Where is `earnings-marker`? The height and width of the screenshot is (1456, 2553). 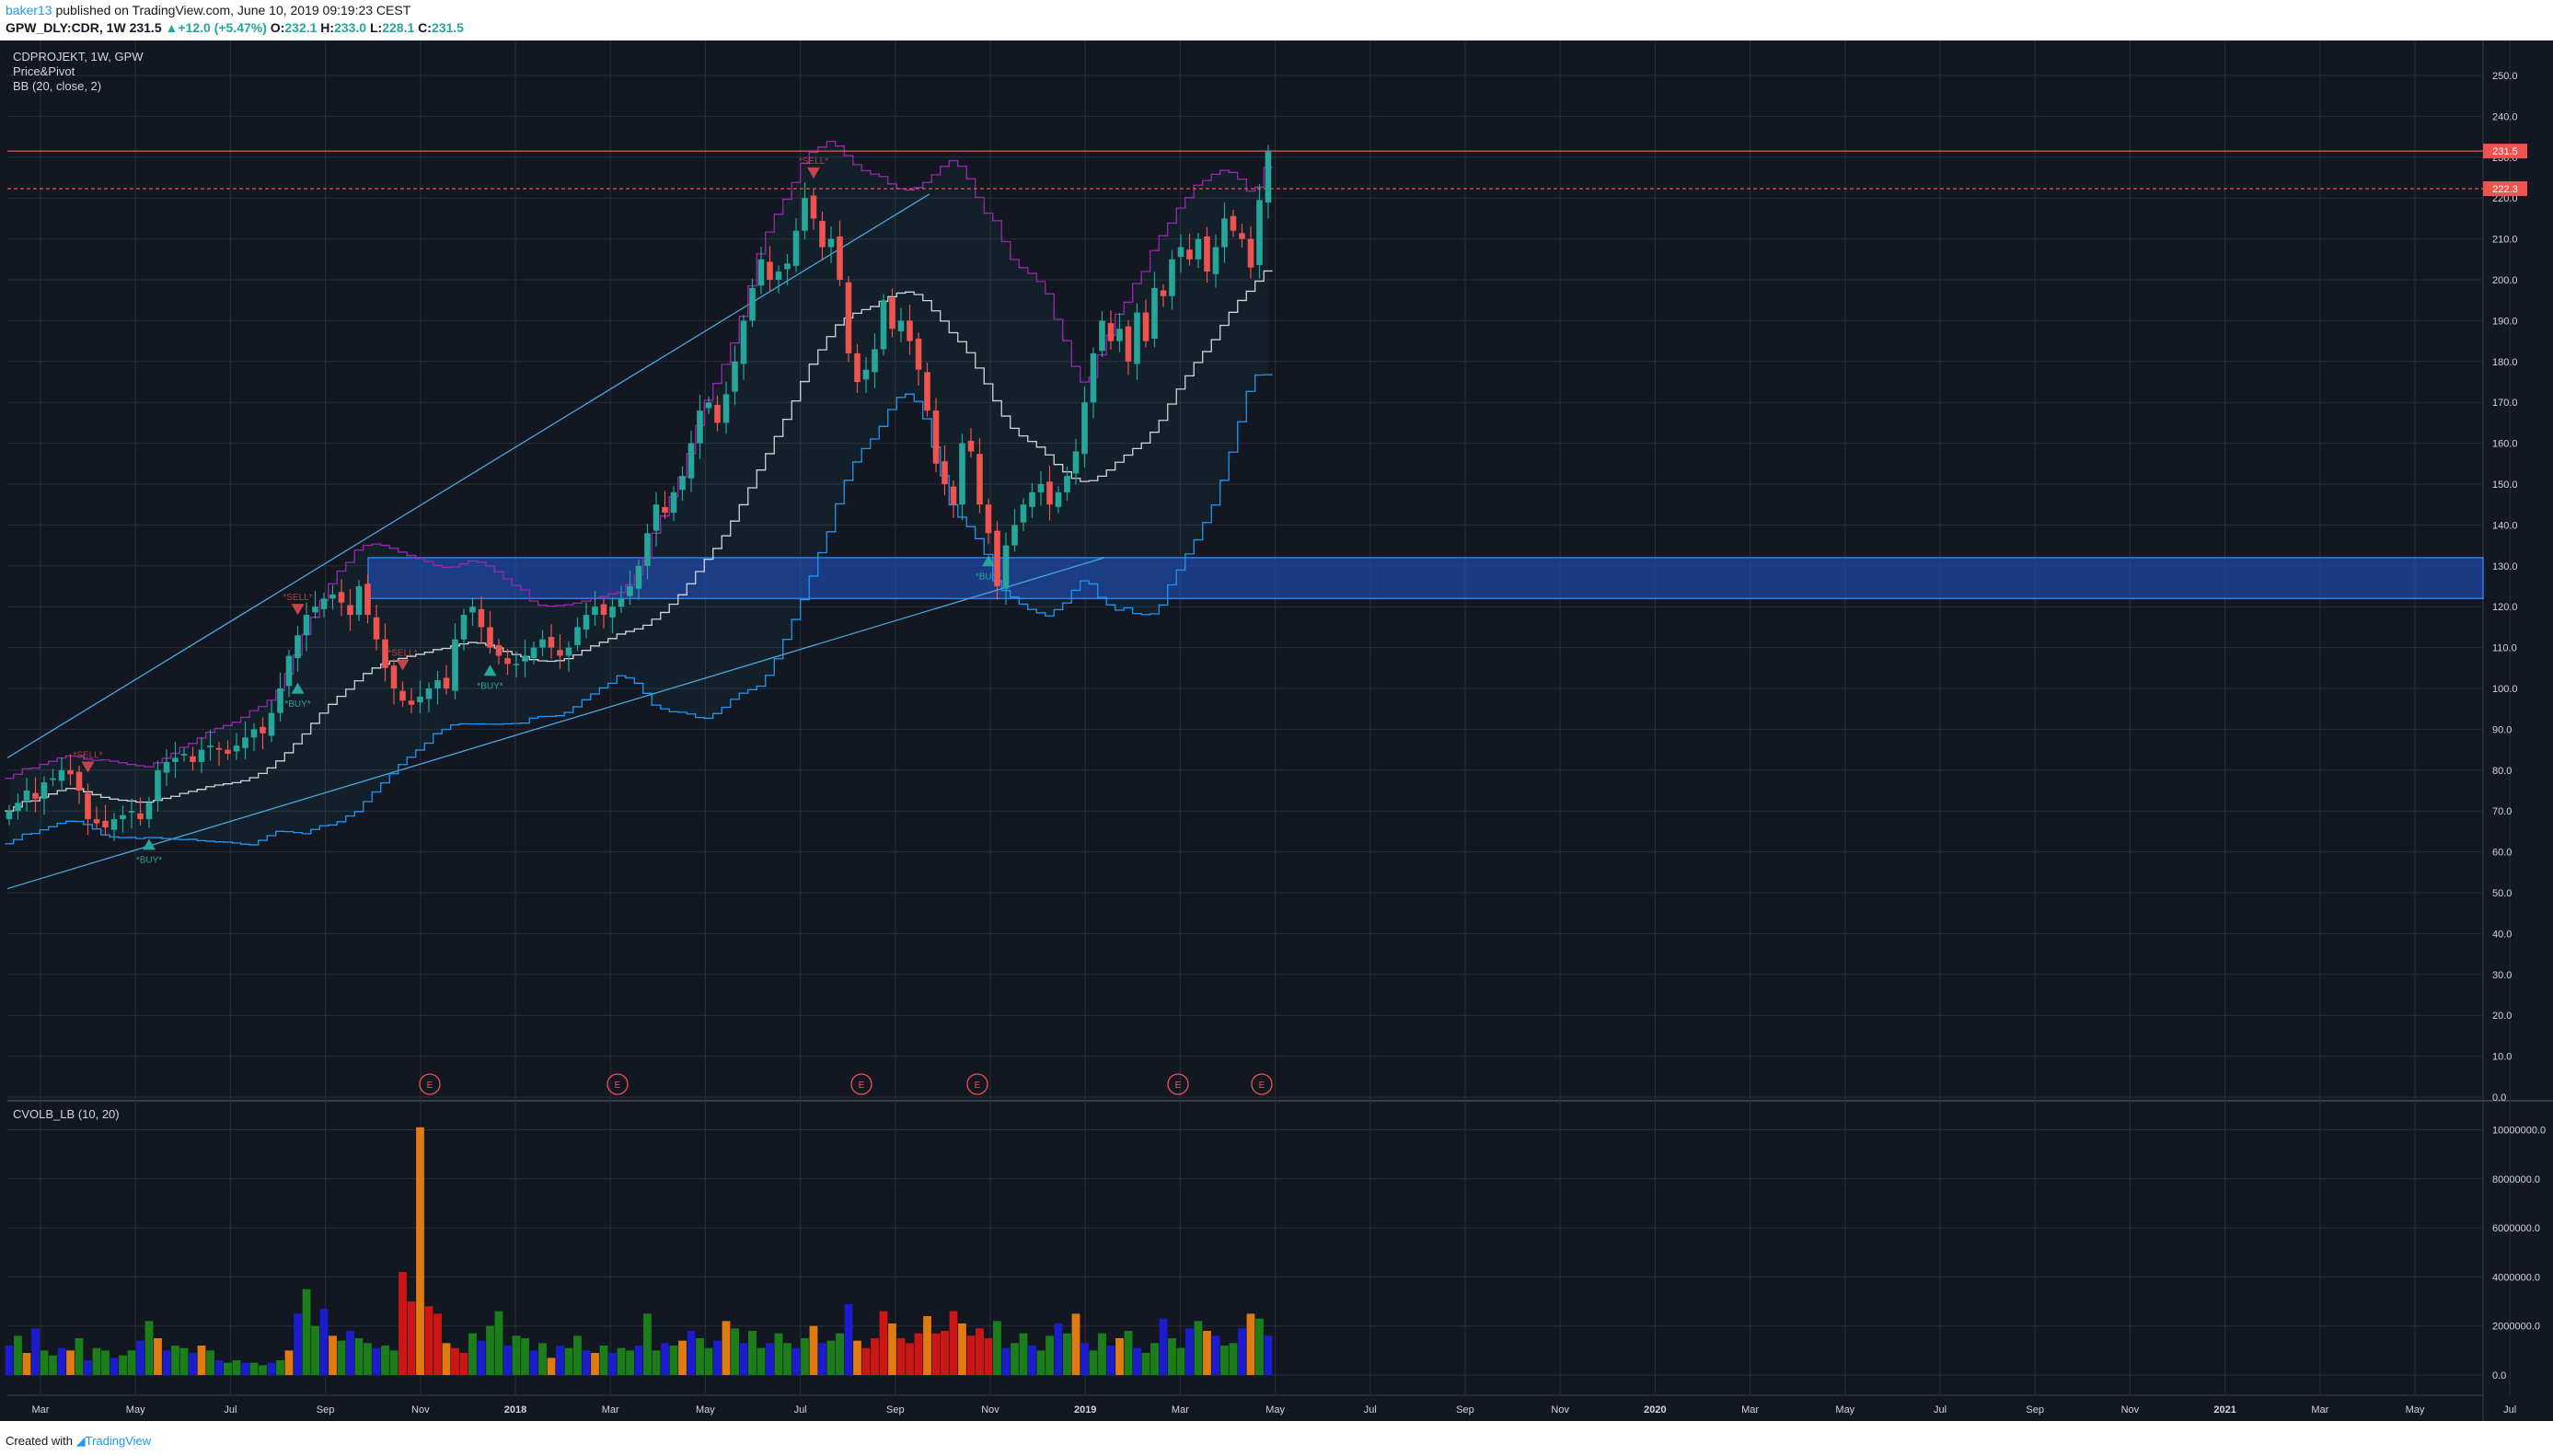
earnings-marker is located at coordinates (1178, 1084).